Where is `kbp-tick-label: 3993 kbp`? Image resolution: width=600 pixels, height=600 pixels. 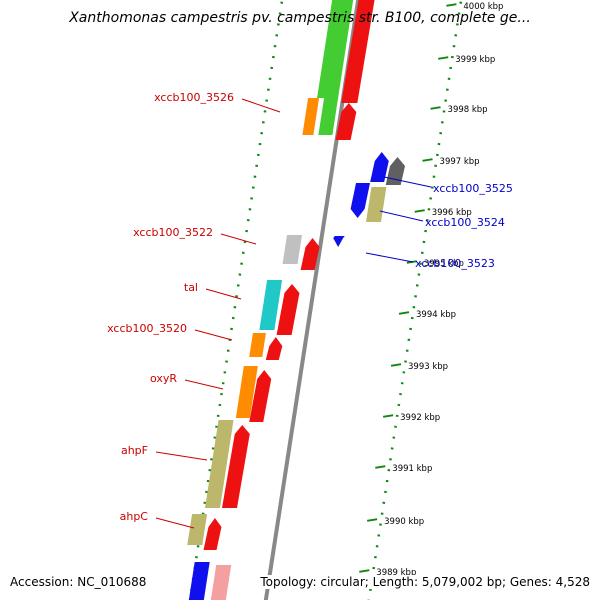
kbp-tick-label: 3993 kbp is located at coordinates (428, 367).